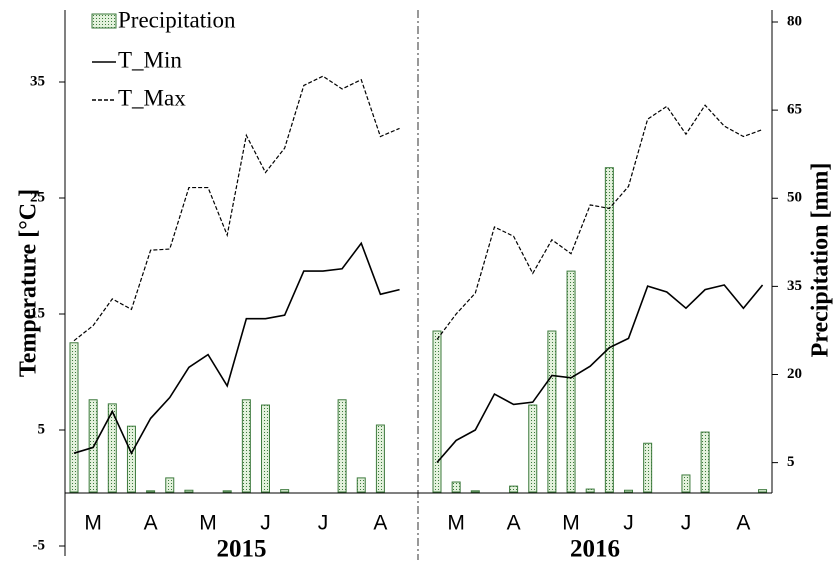 The image size is (835, 565). I want to click on y2-tick-label: 50, so click(794, 198).